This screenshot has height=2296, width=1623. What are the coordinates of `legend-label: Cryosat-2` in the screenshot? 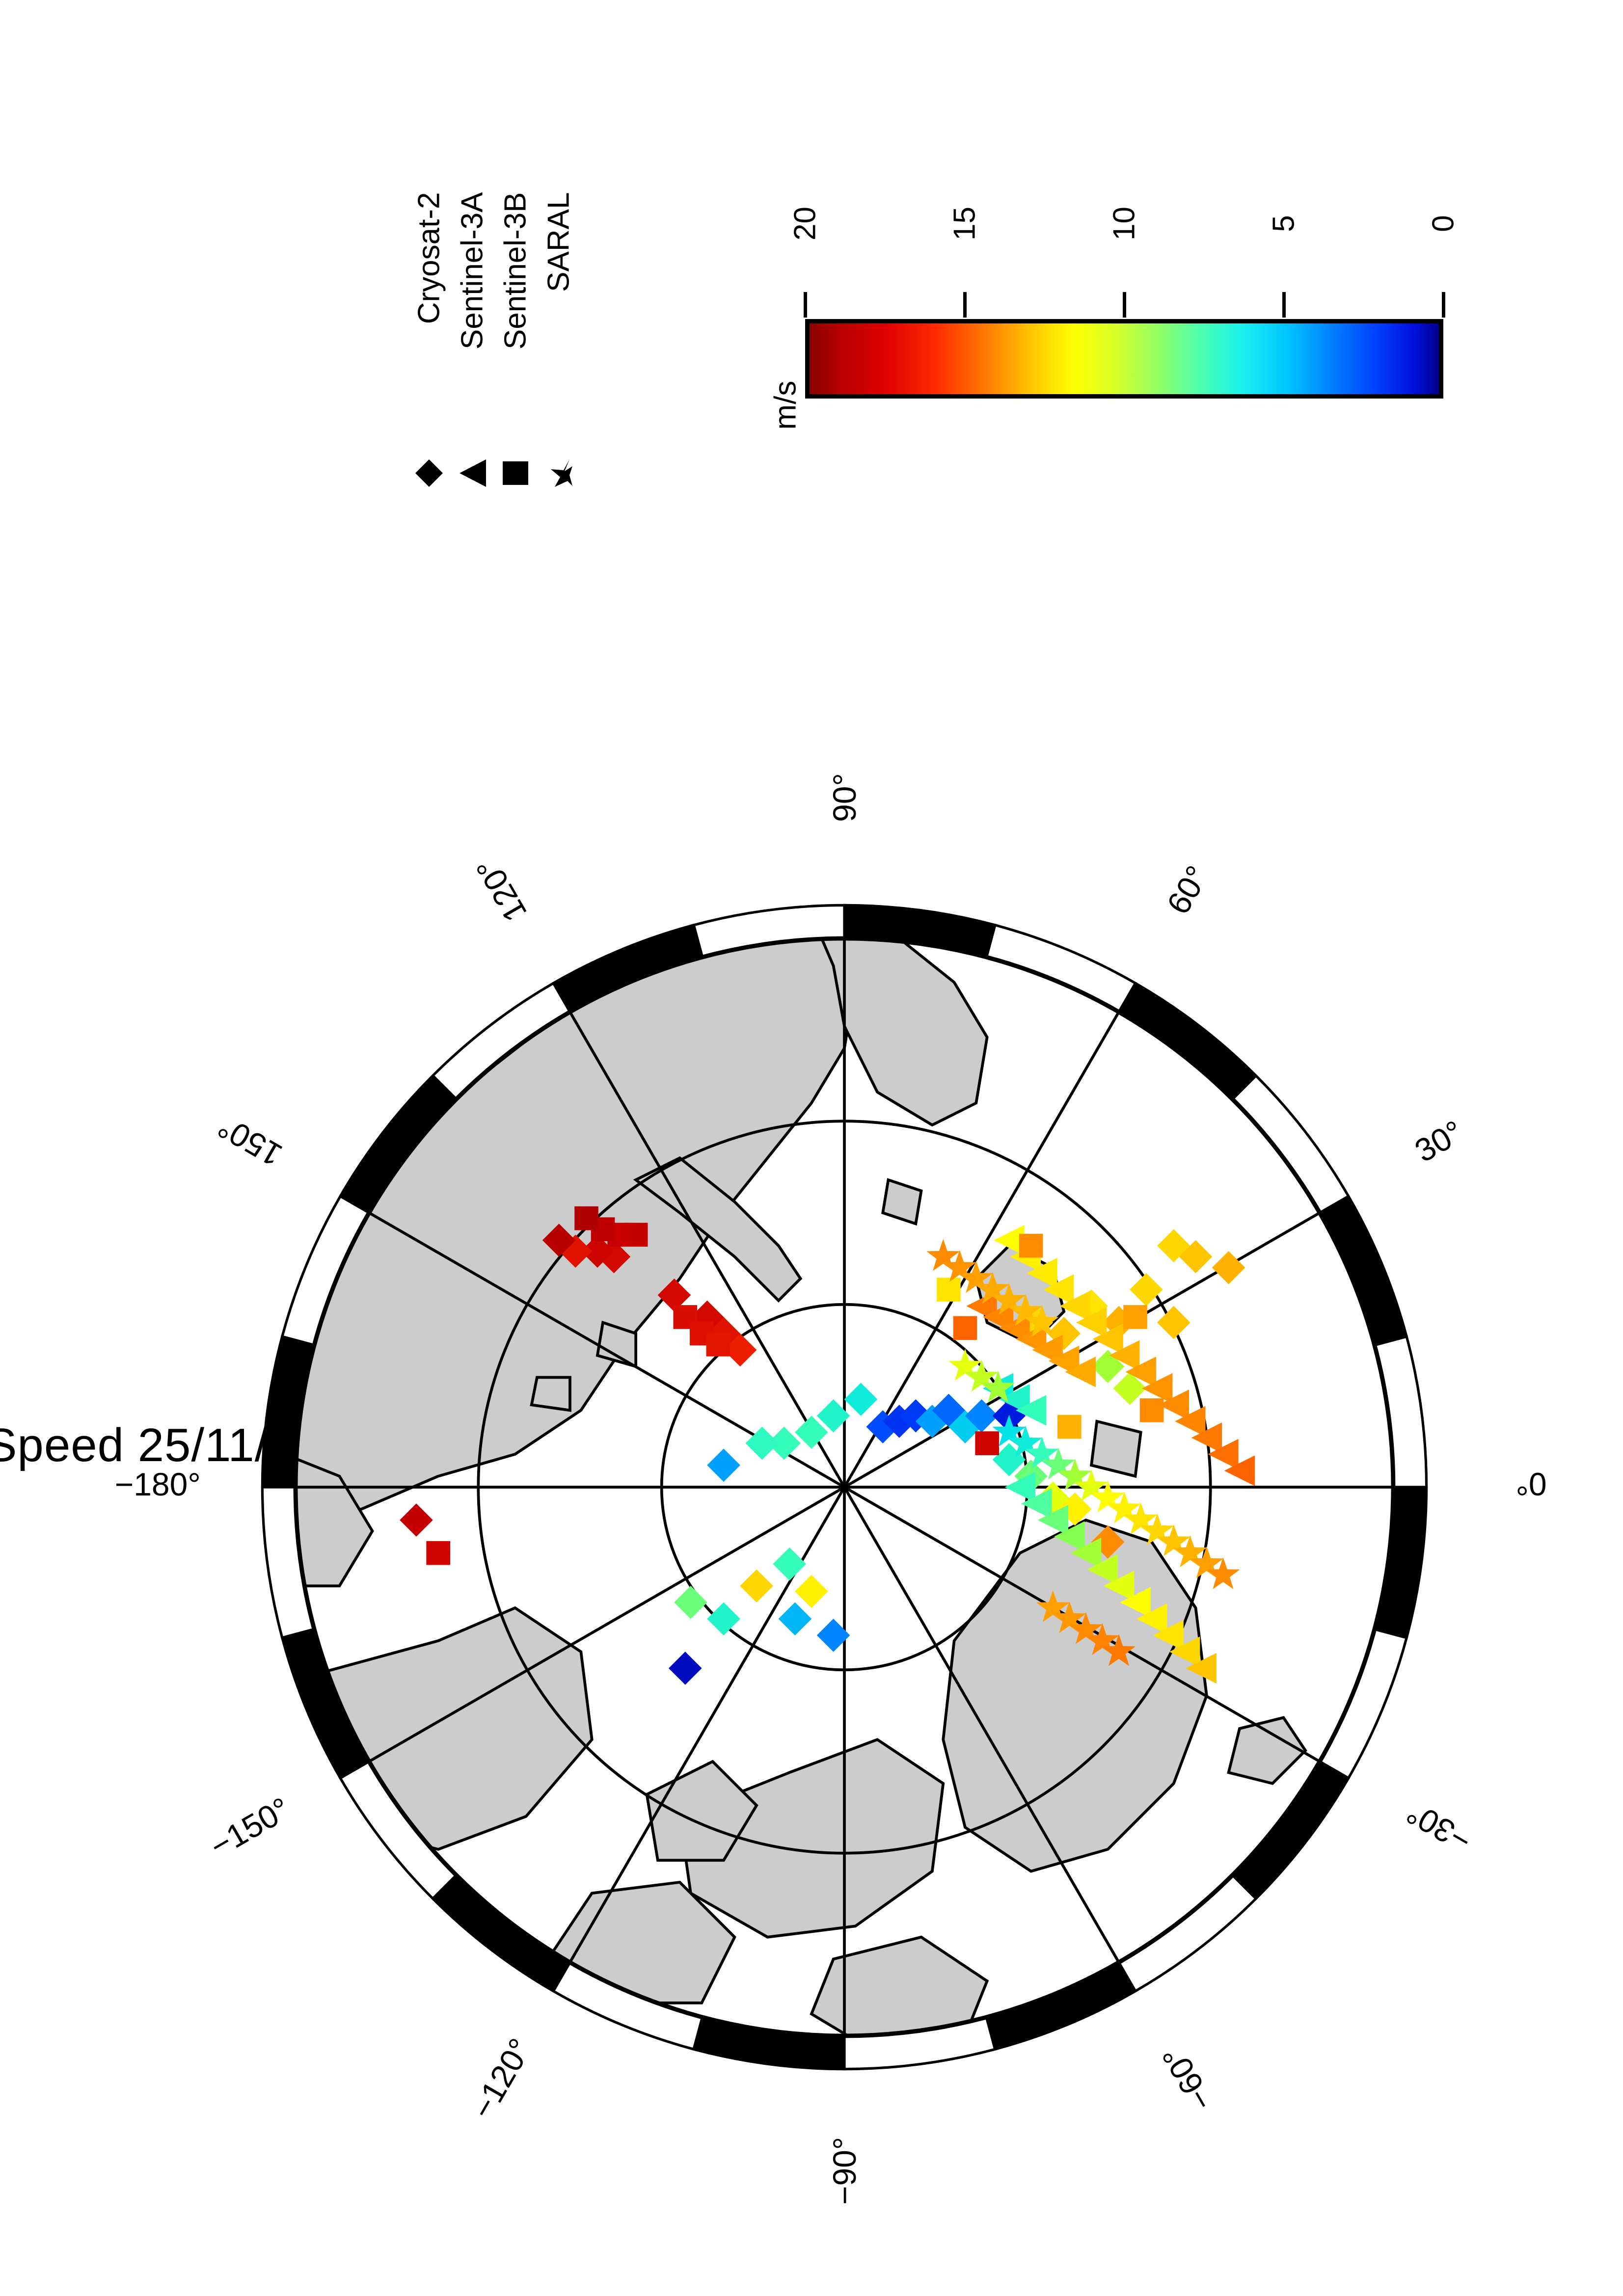 It's located at (429, 258).